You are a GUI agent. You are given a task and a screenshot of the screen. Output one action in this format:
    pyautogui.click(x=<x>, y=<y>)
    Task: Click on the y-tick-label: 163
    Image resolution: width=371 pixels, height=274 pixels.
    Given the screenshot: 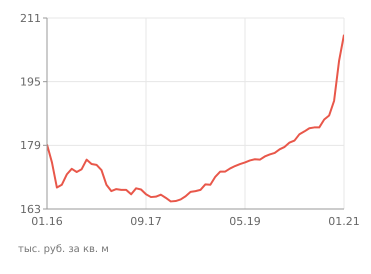 What is the action you would take?
    pyautogui.click(x=30, y=209)
    